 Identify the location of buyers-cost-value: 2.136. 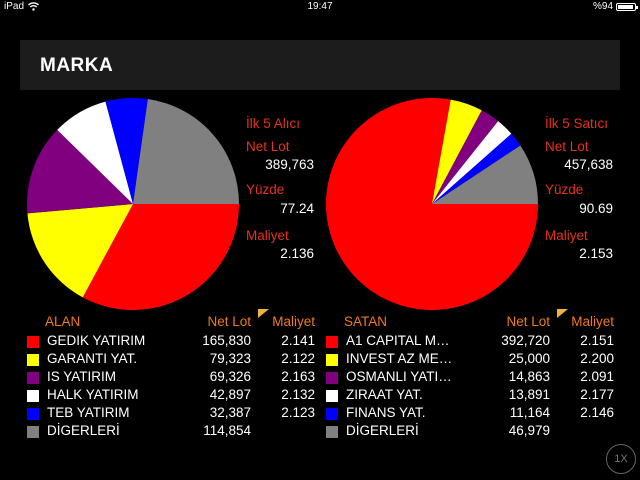
(297, 253).